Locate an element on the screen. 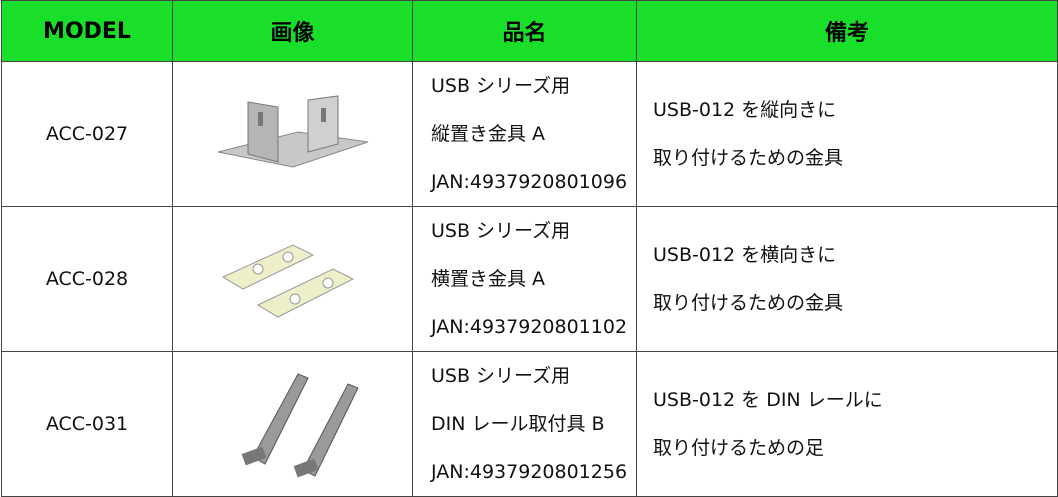  name-line: JAN:4937920801102 is located at coordinates (529, 327).